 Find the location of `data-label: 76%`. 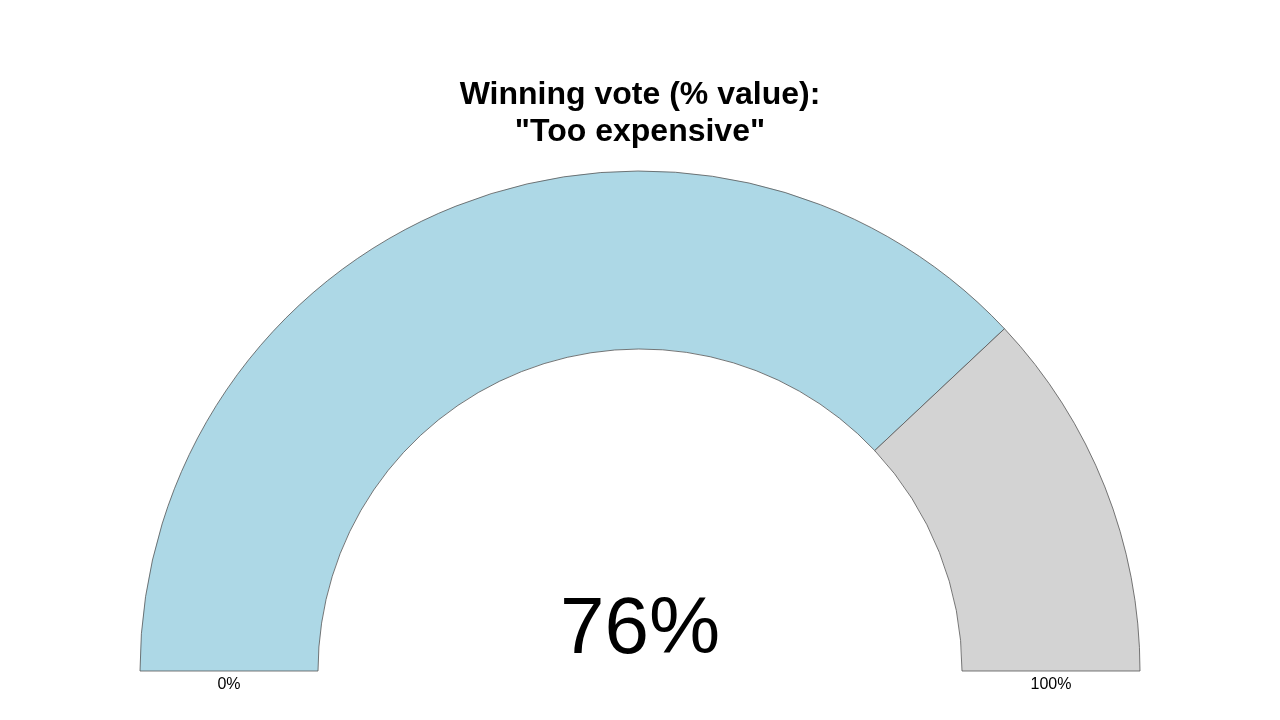

data-label: 76% is located at coordinates (640, 625).